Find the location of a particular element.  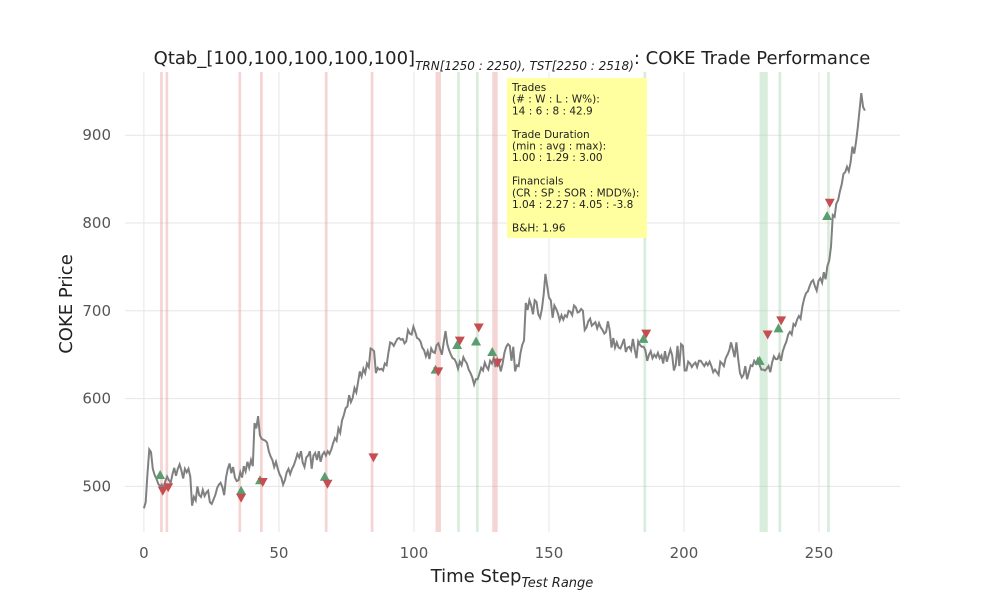

stats-box-line: Trade Duration is located at coordinates (550, 135).